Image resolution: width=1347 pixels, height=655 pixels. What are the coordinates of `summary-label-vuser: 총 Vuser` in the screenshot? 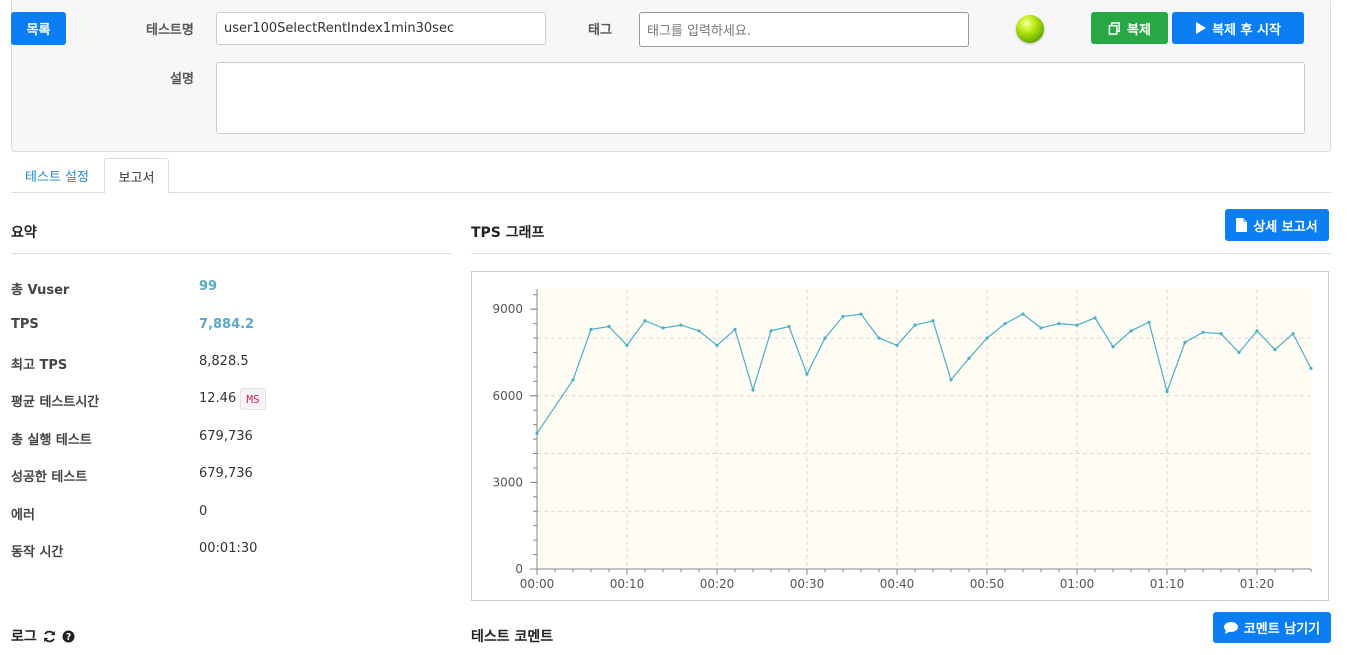 It's located at (40, 290).